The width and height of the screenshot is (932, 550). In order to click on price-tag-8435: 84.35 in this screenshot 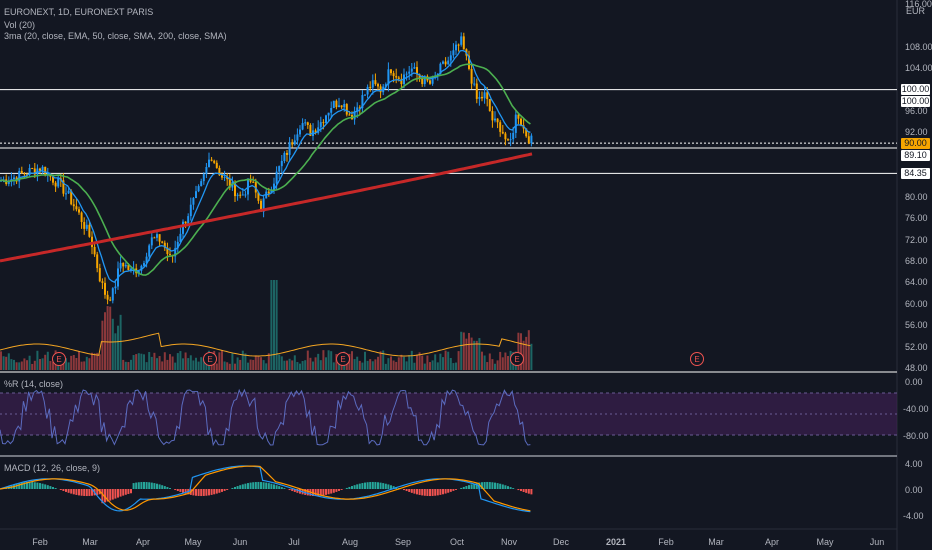, I will do `click(915, 173)`.